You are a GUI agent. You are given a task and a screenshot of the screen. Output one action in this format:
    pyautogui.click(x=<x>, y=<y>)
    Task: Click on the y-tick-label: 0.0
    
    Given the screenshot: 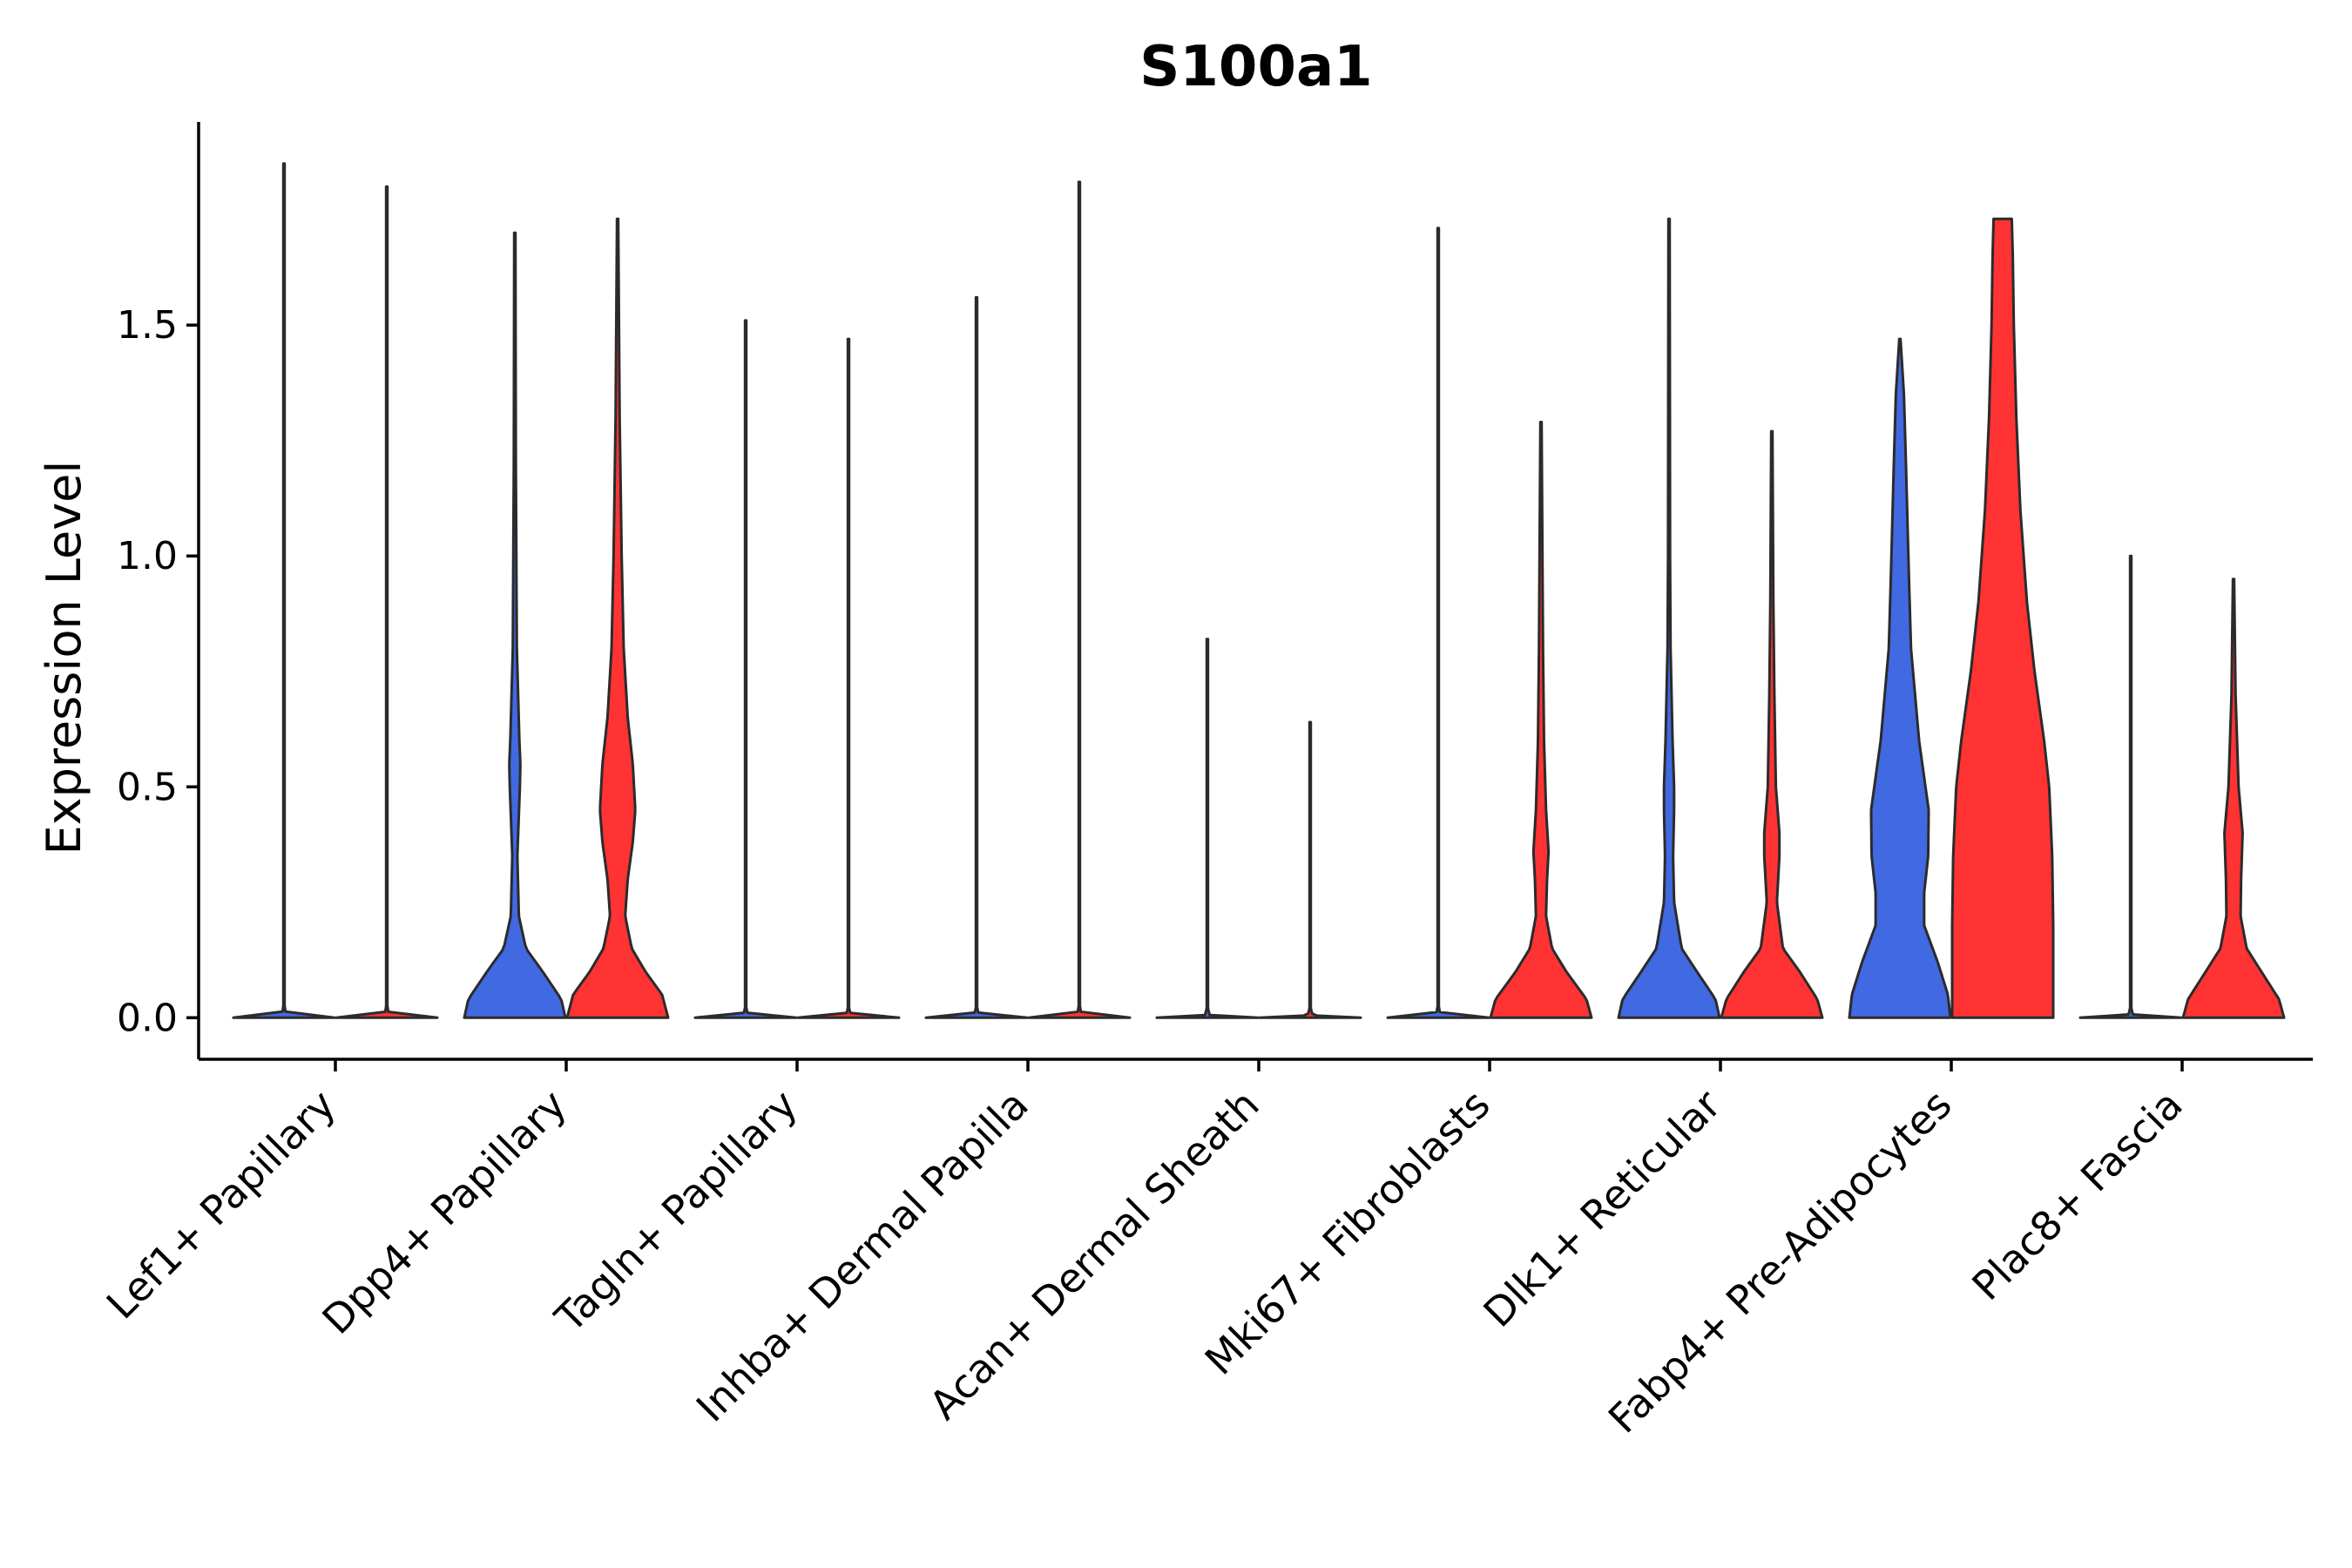 What is the action you would take?
    pyautogui.click(x=147, y=1018)
    